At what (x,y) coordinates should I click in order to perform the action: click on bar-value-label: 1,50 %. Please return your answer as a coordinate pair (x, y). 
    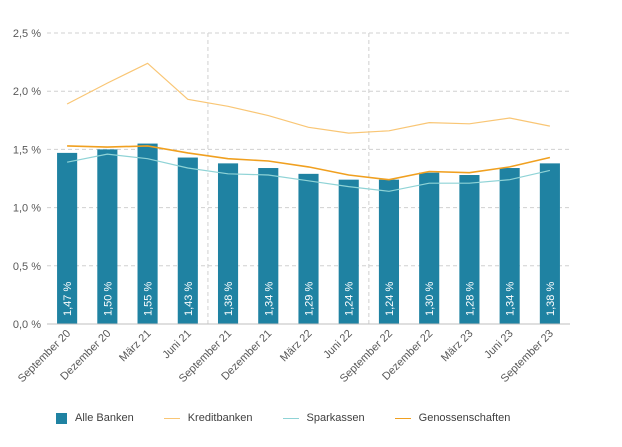
    Looking at the image, I should click on (108, 299).